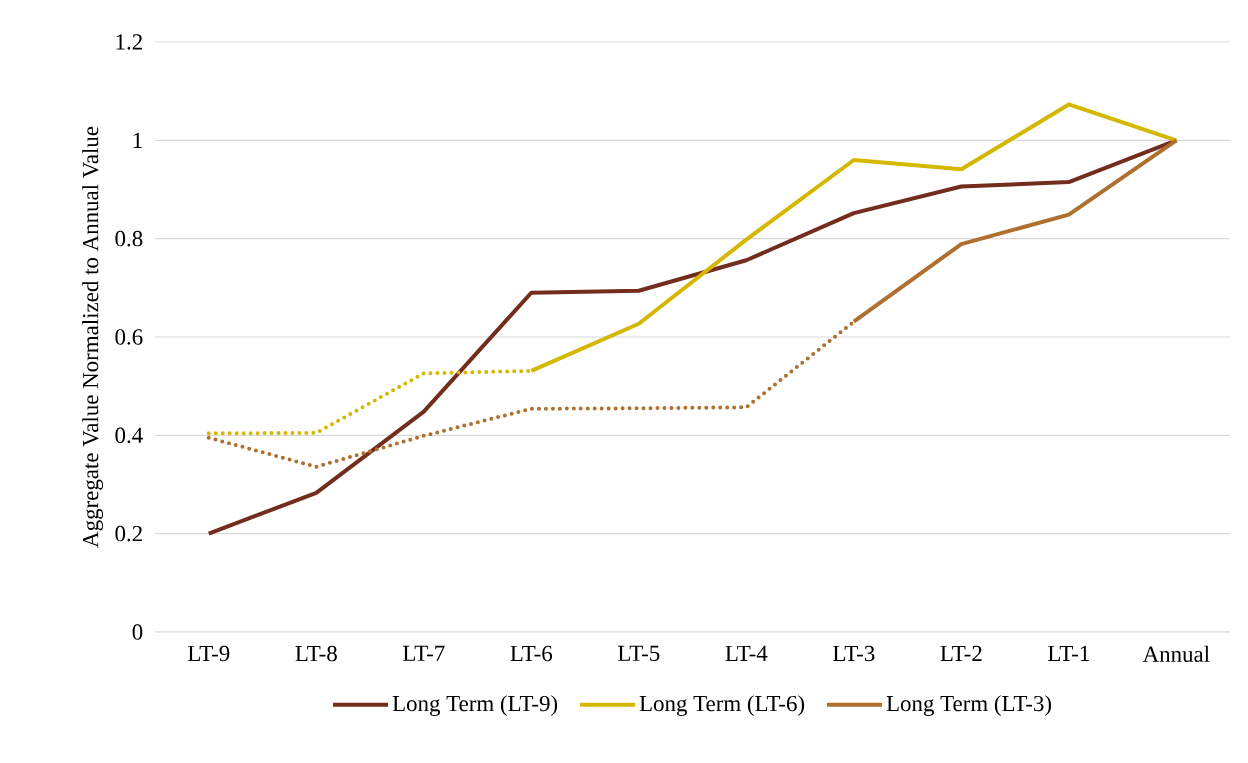  What do you see at coordinates (722, 706) in the screenshot?
I see `legend-label: Long Term (LT-6)` at bounding box center [722, 706].